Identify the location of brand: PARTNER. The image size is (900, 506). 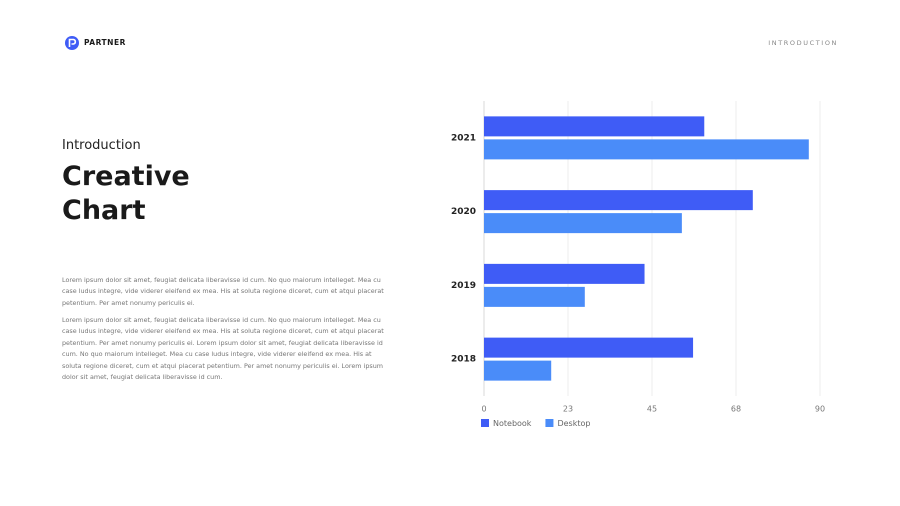
(105, 42).